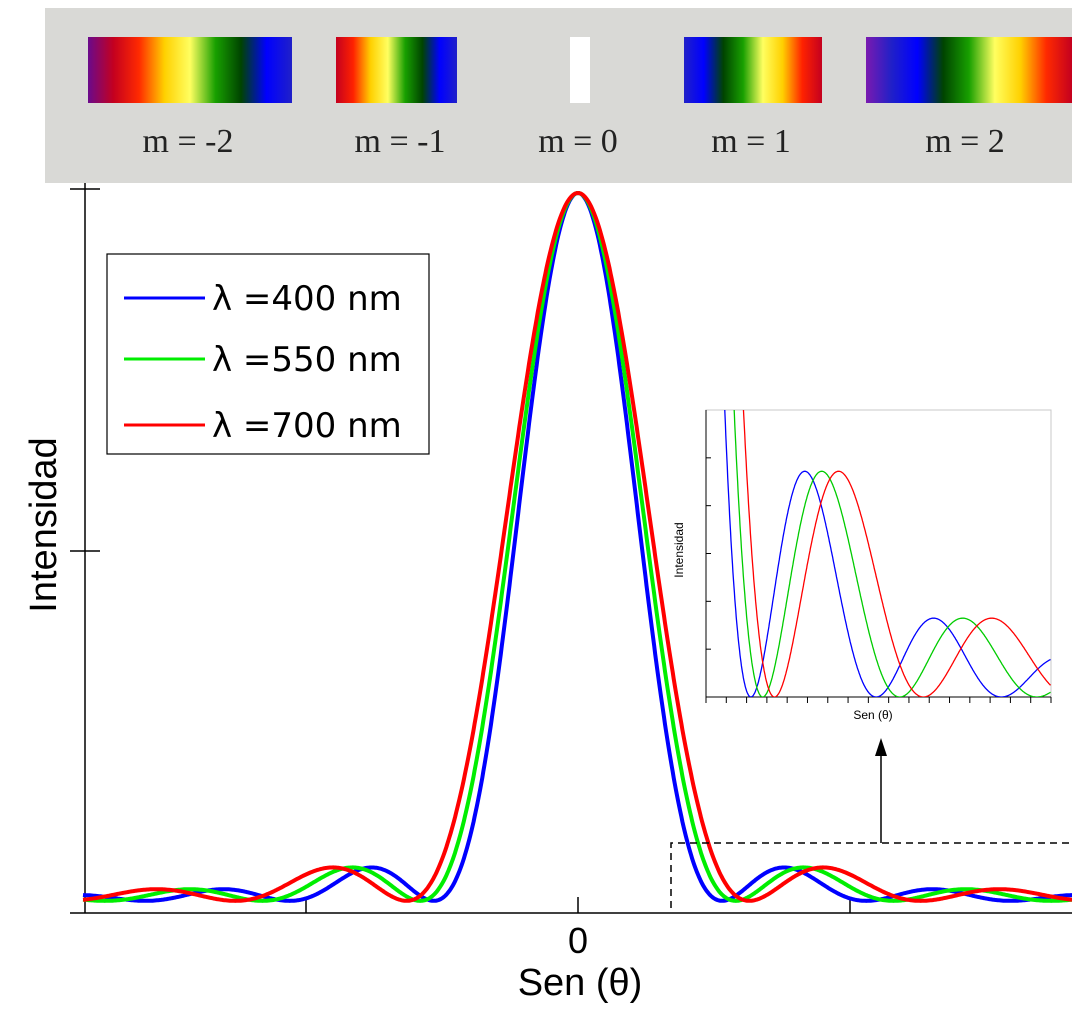 The height and width of the screenshot is (1013, 1072). What do you see at coordinates (307, 360) in the screenshot?
I see `legend-label-550nm: λ =550 nm` at bounding box center [307, 360].